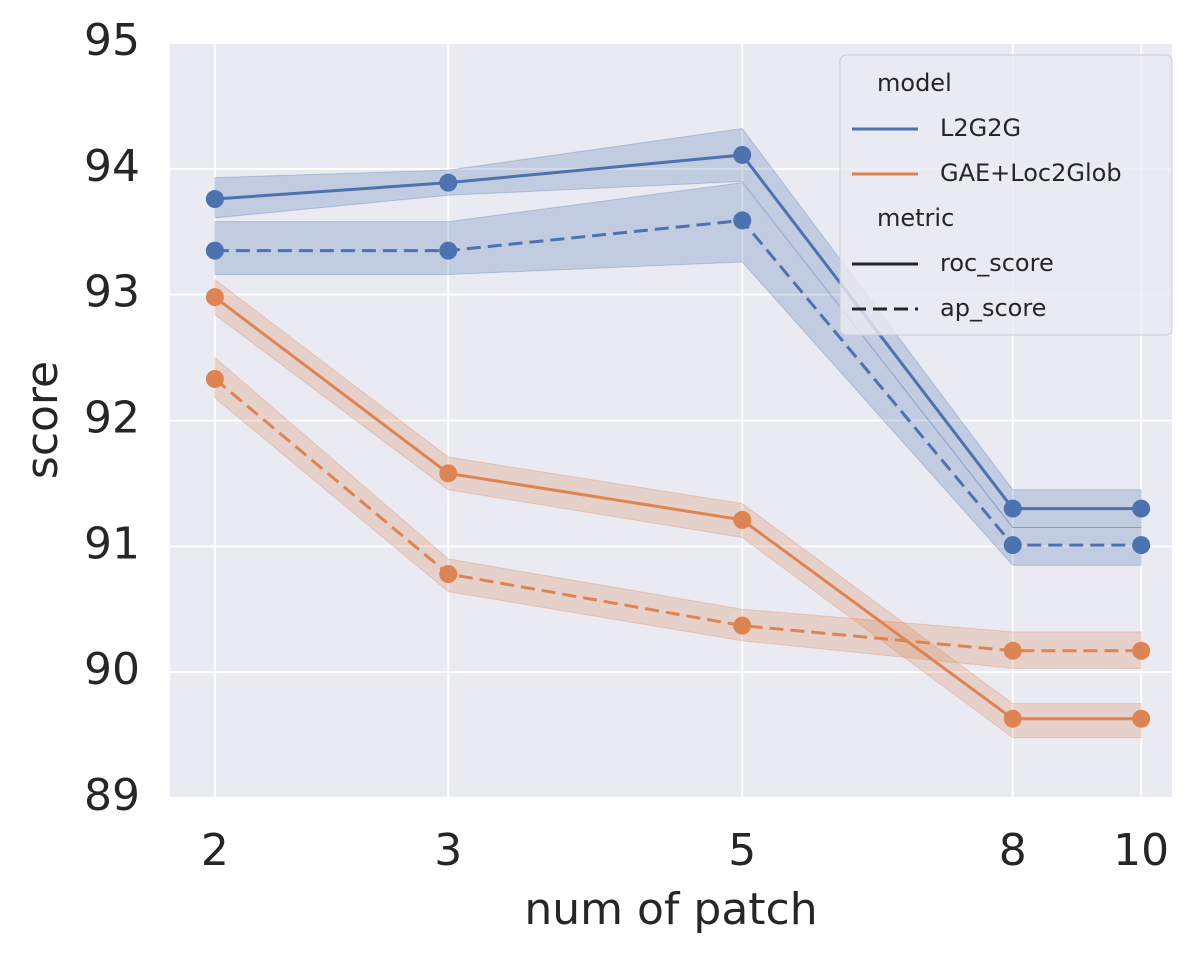  I want to click on y-axis-label: score, so click(42, 420).